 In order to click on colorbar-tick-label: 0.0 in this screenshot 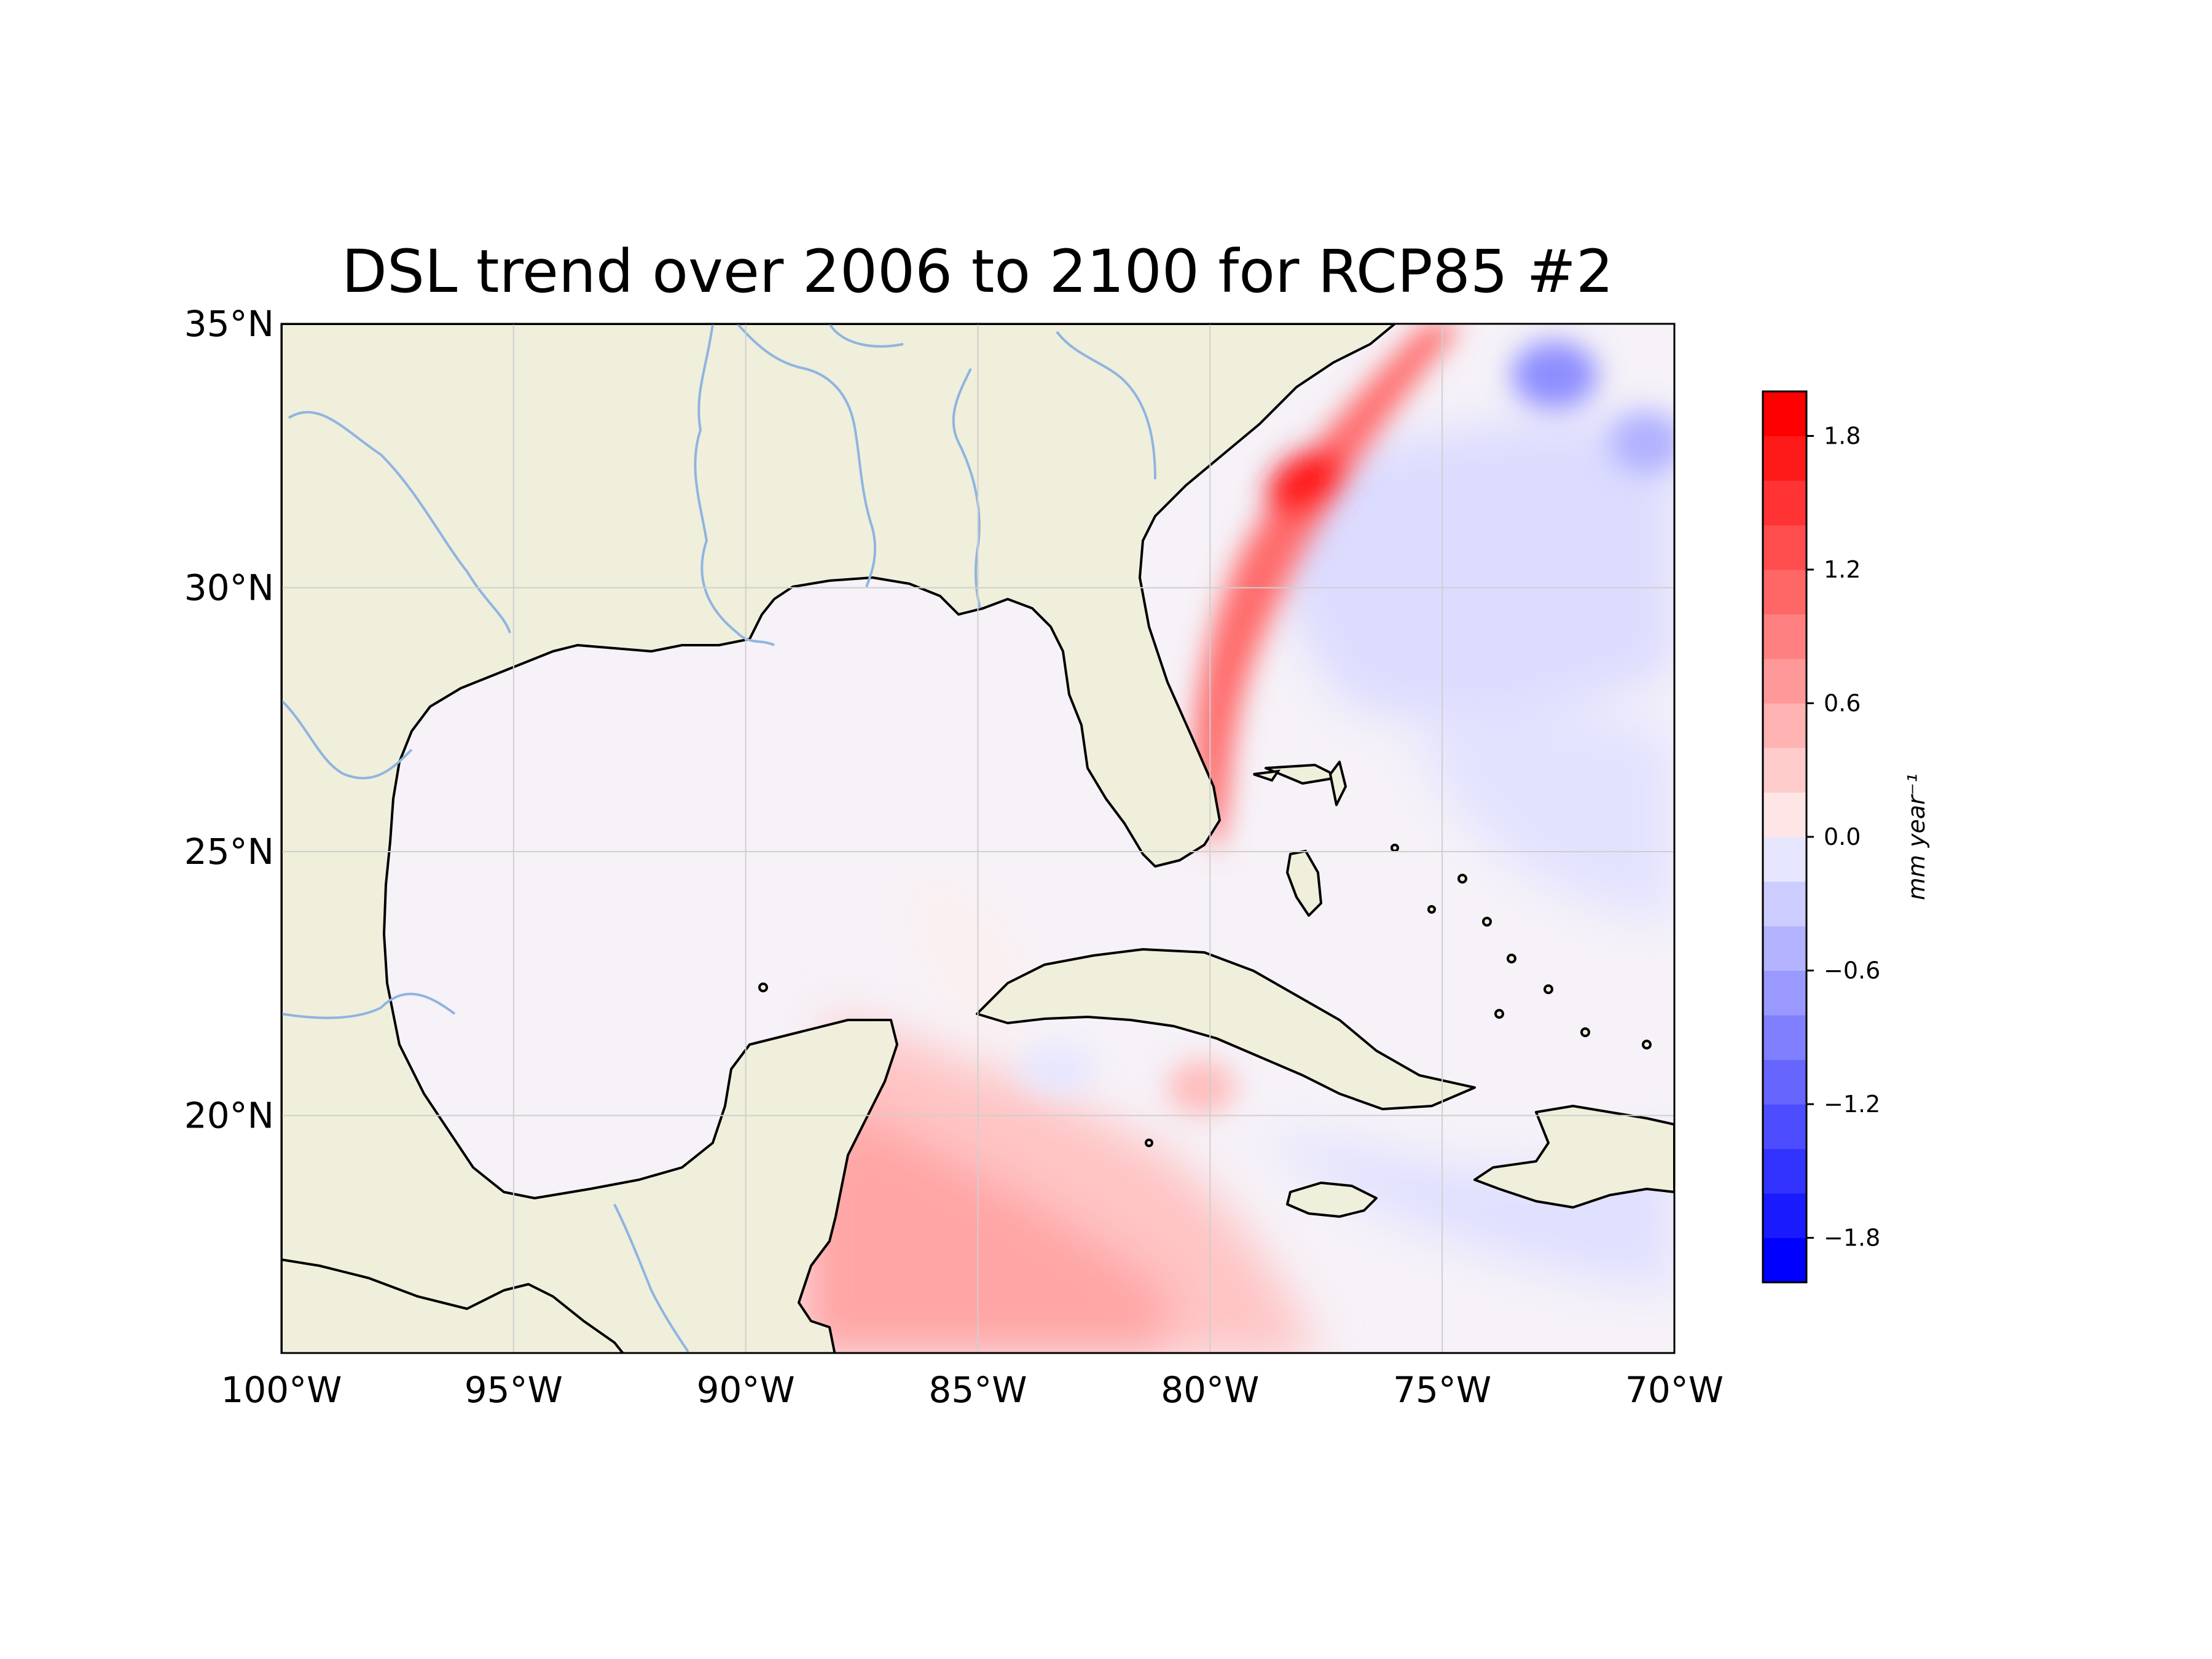, I will do `click(1842, 836)`.